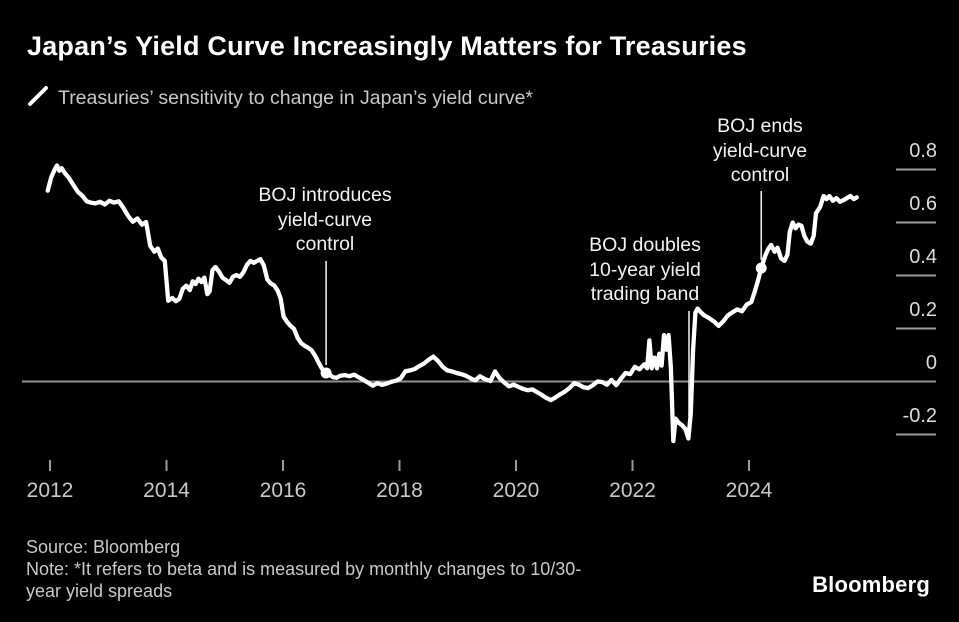 The width and height of the screenshot is (959, 622). What do you see at coordinates (632, 490) in the screenshot?
I see `x-axis-label: 2022` at bounding box center [632, 490].